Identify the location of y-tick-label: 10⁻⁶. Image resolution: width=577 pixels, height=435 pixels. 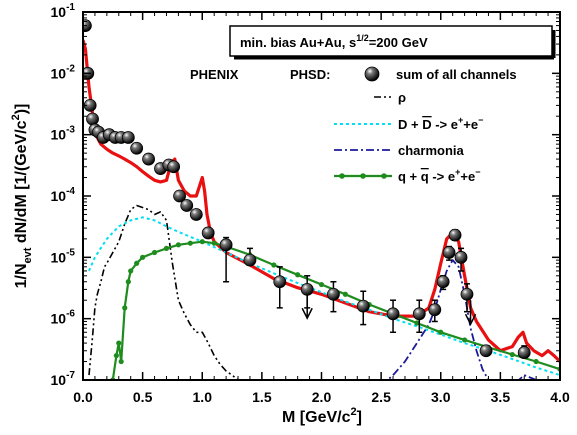
(63, 318).